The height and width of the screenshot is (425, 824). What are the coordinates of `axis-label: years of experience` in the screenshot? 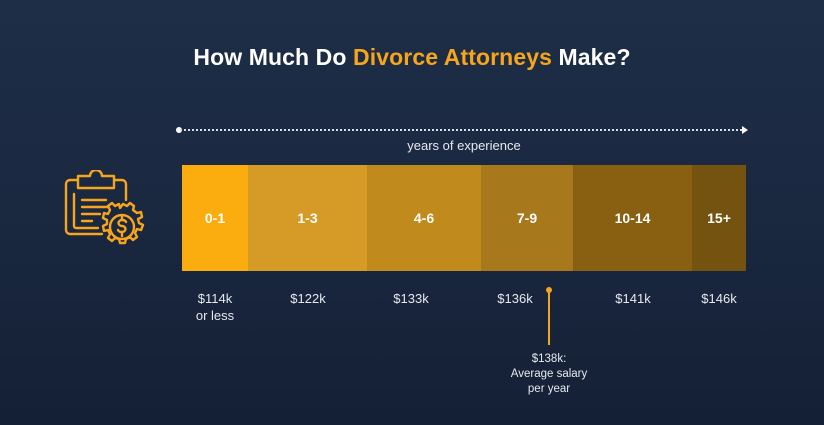 It's located at (464, 145).